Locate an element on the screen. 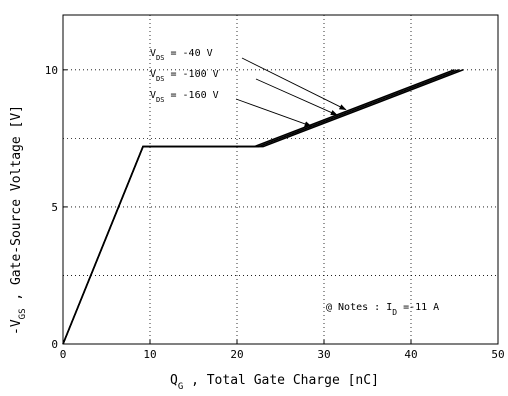  y-axis-label: -VGS , Gate-Source Voltage [V] is located at coordinates (18, 220).